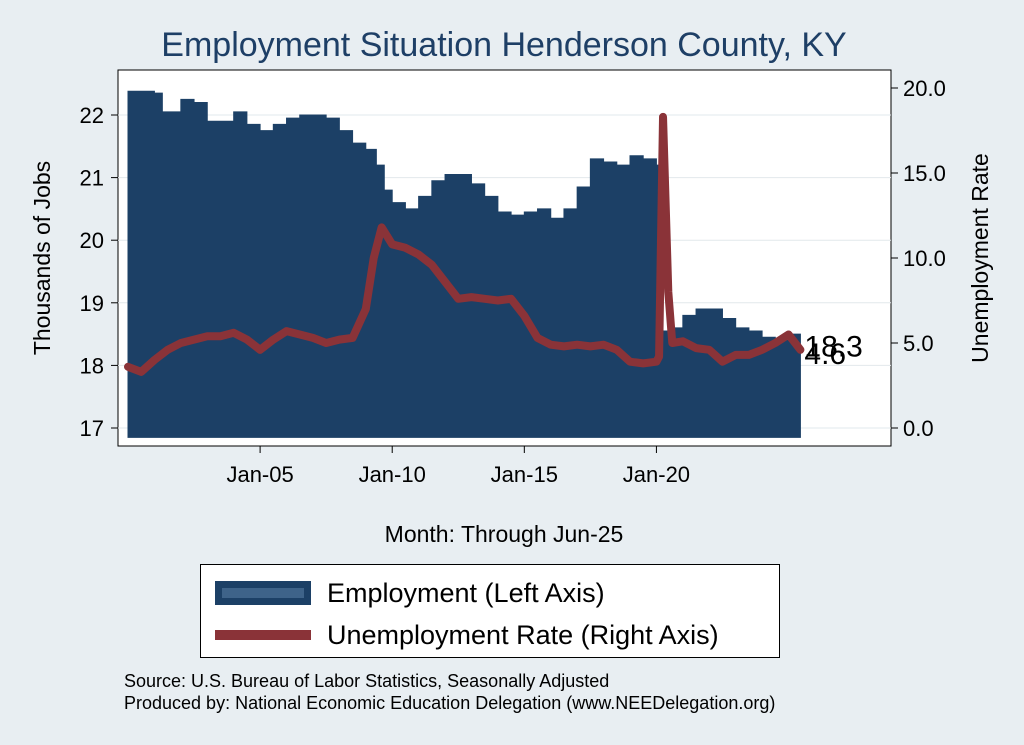  Describe the element at coordinates (656, 474) in the screenshot. I see `x-axis-tick-label: Jan-20` at that location.